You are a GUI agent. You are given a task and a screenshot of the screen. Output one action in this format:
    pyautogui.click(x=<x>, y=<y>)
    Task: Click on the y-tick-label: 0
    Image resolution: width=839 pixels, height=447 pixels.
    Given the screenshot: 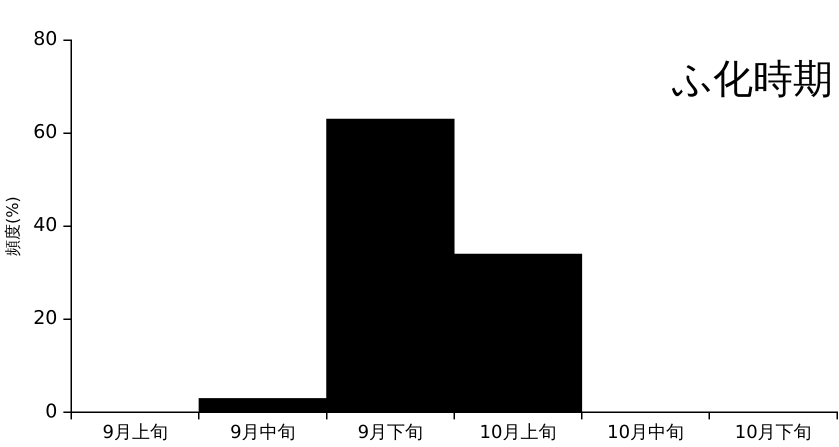 What is the action you would take?
    pyautogui.click(x=51, y=411)
    